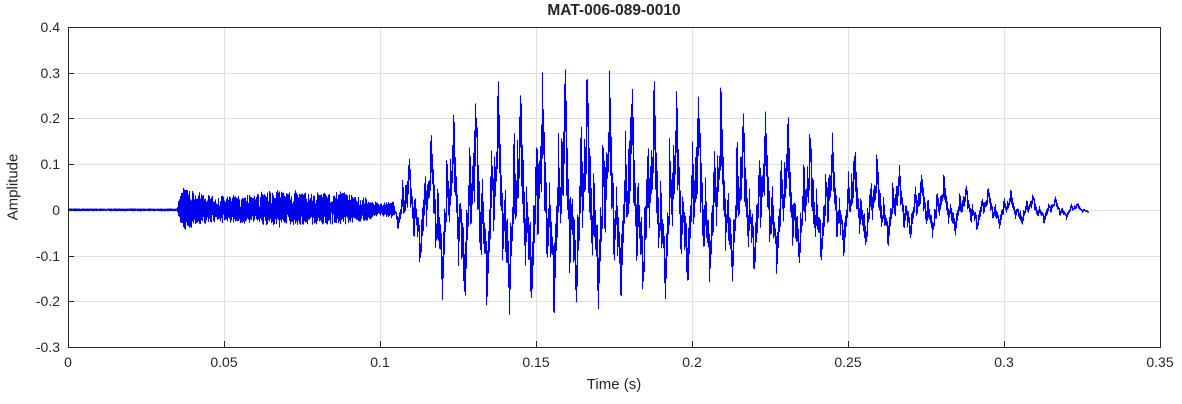 The width and height of the screenshot is (1182, 404). What do you see at coordinates (50, 72) in the screenshot?
I see `y-tick-label: 0.3` at bounding box center [50, 72].